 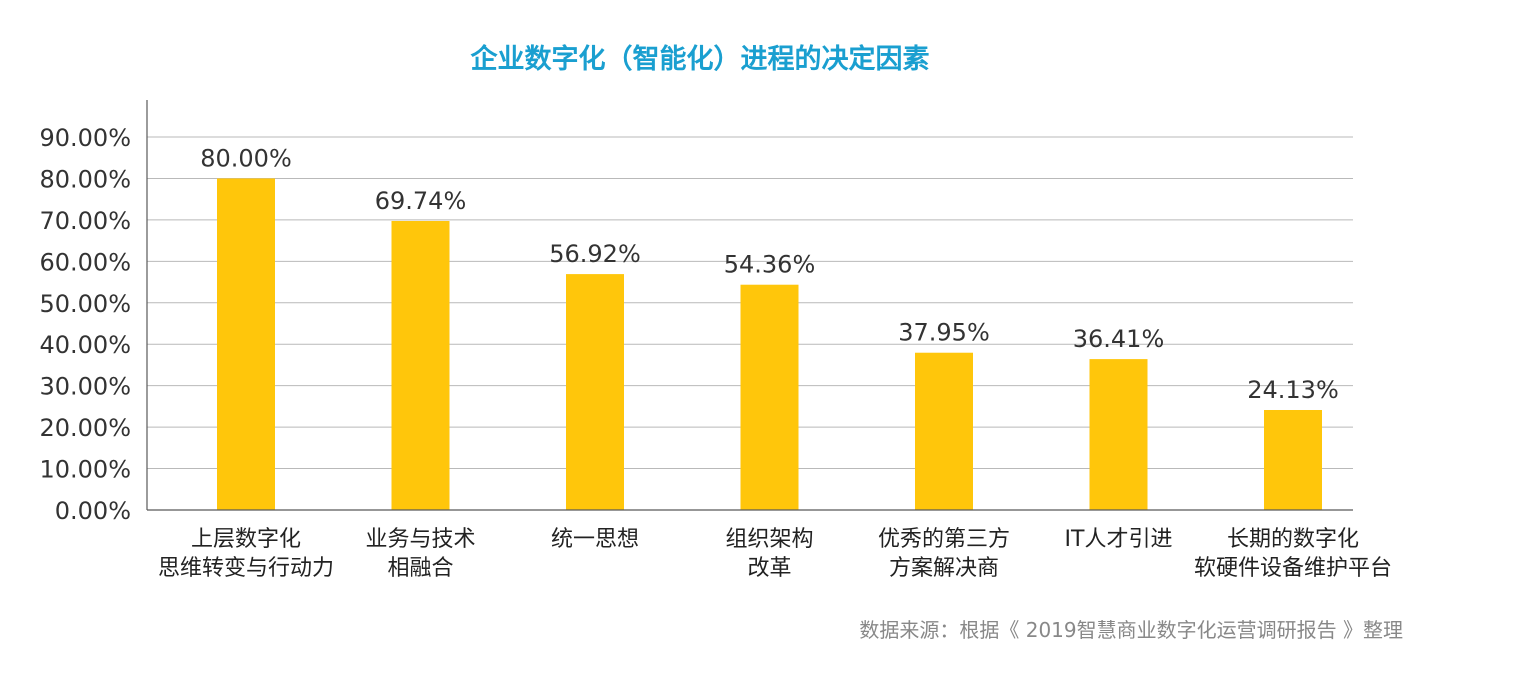 What do you see at coordinates (85, 138) in the screenshot?
I see `y-tick-label: 90.00%` at bounding box center [85, 138].